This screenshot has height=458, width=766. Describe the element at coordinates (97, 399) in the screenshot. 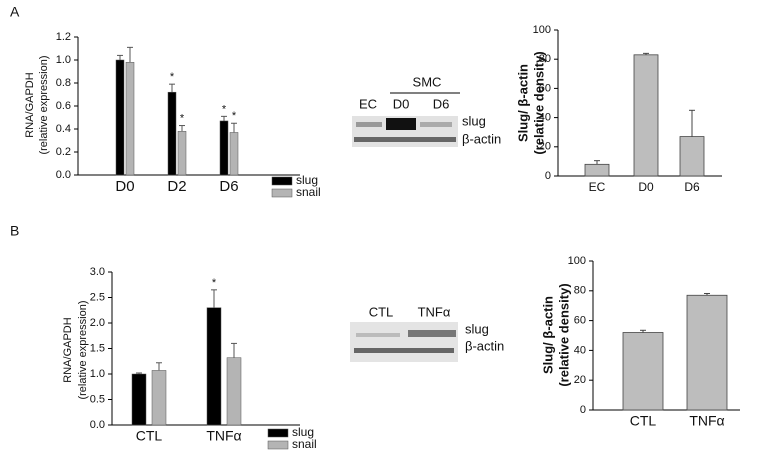

I see `y-tick-label: 0.5` at that location.